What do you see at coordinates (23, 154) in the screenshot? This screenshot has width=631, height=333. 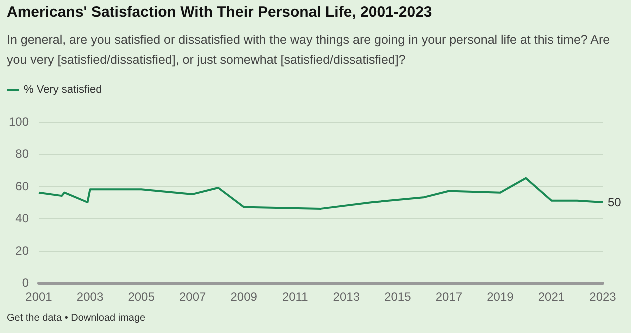 I see `y-tick-label: 80` at bounding box center [23, 154].